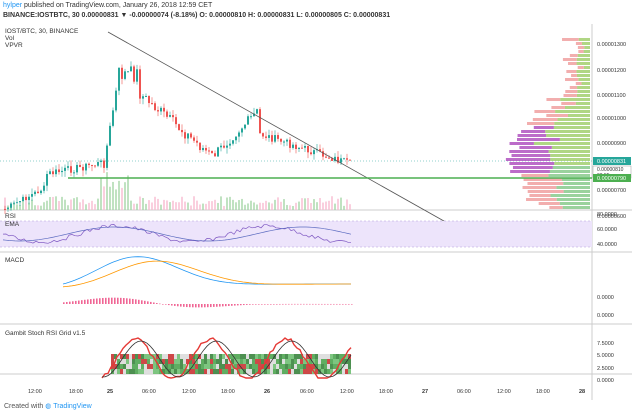 The width and height of the screenshot is (632, 414). Describe the element at coordinates (13, 5) in the screenshot. I see `author-link: hylper` at that location.